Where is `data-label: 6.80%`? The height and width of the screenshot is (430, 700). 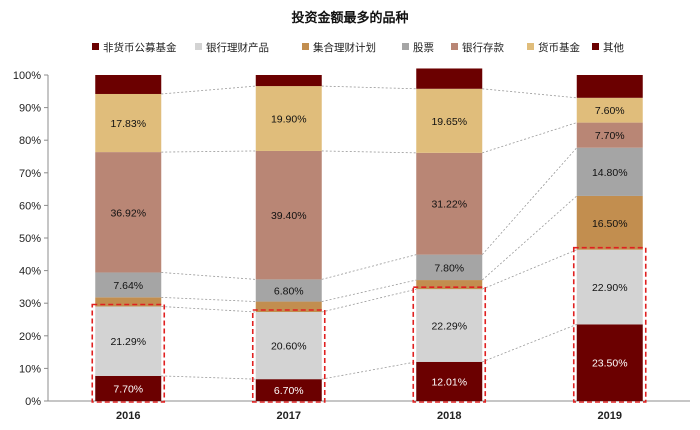 data-label: 6.80% is located at coordinates (289, 291).